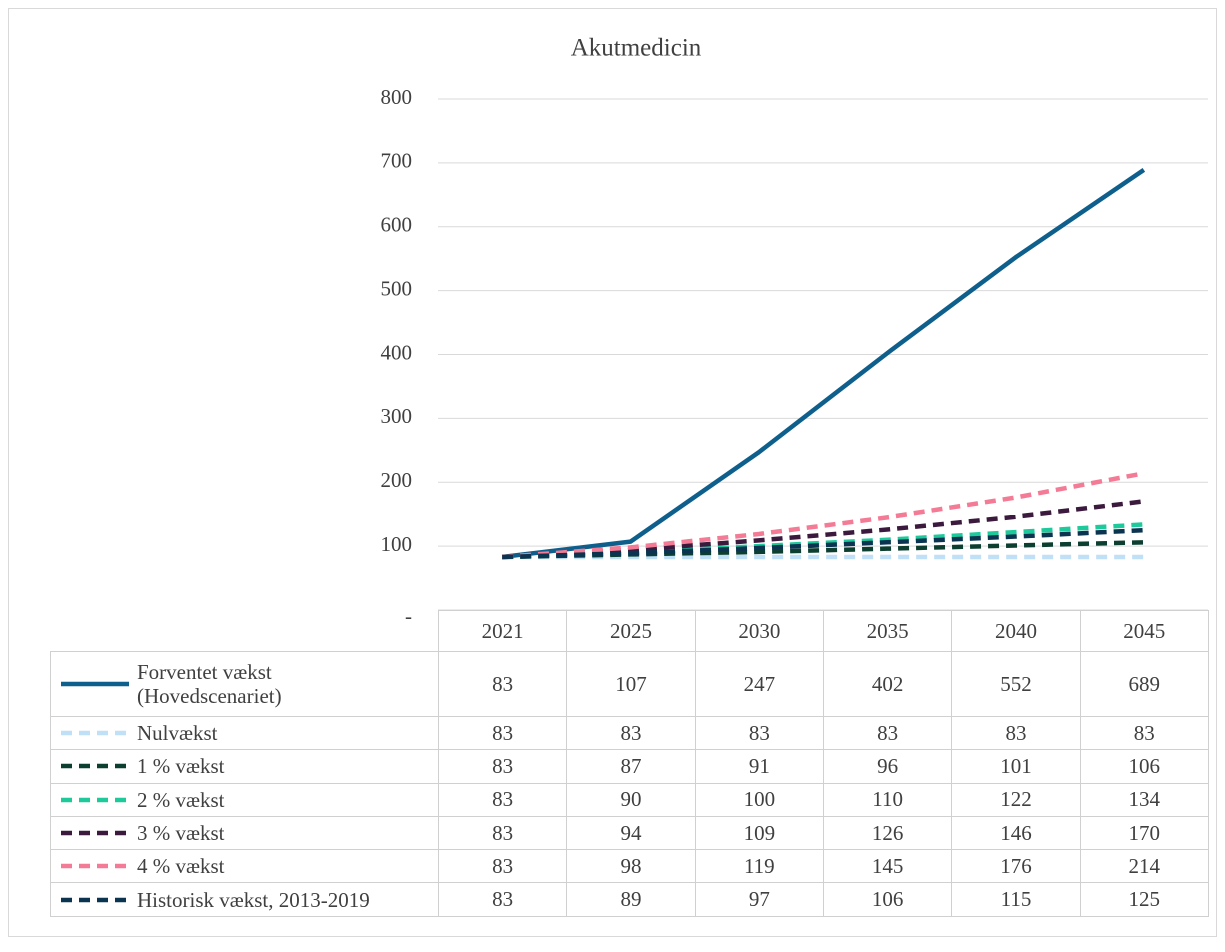 The width and height of the screenshot is (1225, 952). What do you see at coordinates (1144, 631) in the screenshot?
I see `x-tick-label: 2045` at bounding box center [1144, 631].